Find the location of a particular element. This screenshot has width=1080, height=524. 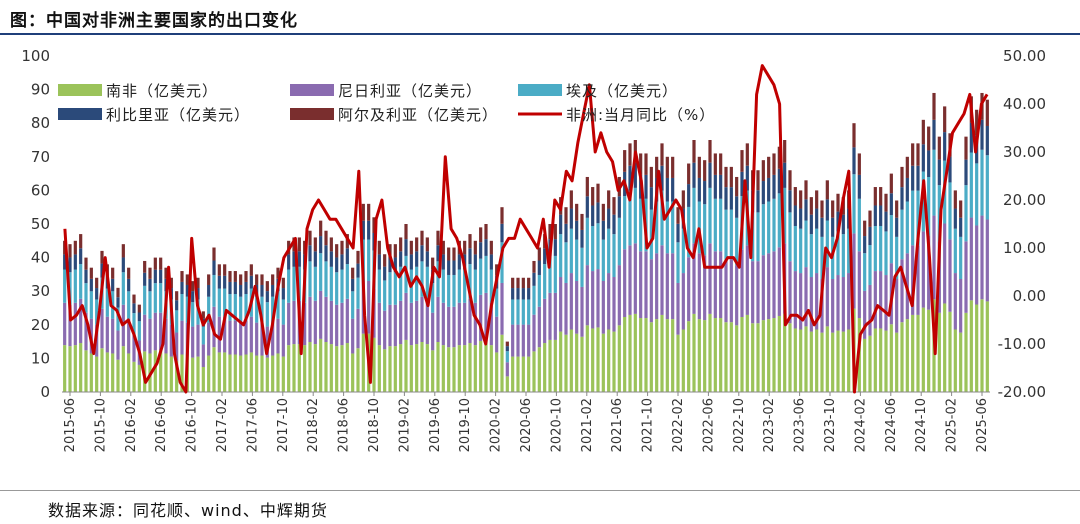

x-tick-label: 2018-10 is located at coordinates (374, 425).